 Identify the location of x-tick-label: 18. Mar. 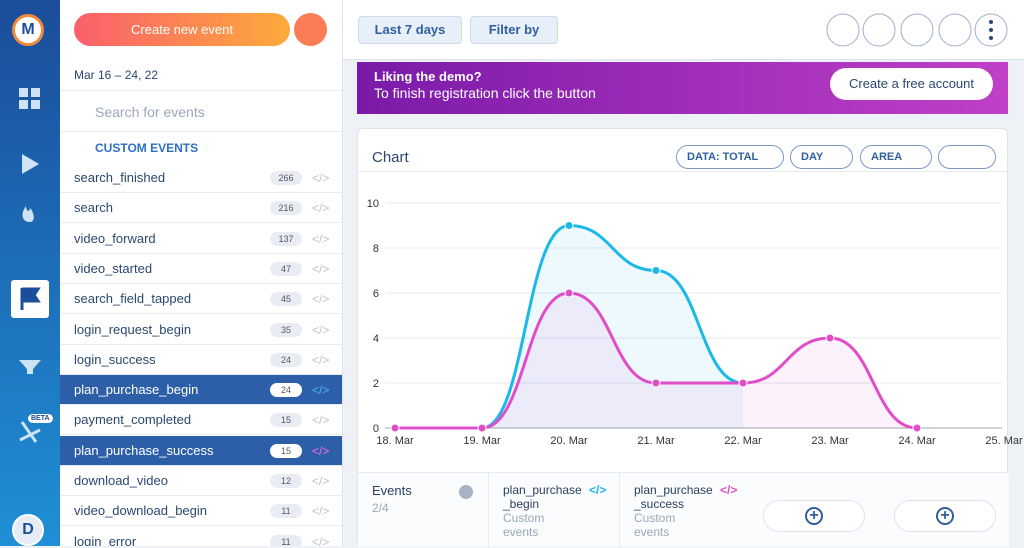
(395, 441).